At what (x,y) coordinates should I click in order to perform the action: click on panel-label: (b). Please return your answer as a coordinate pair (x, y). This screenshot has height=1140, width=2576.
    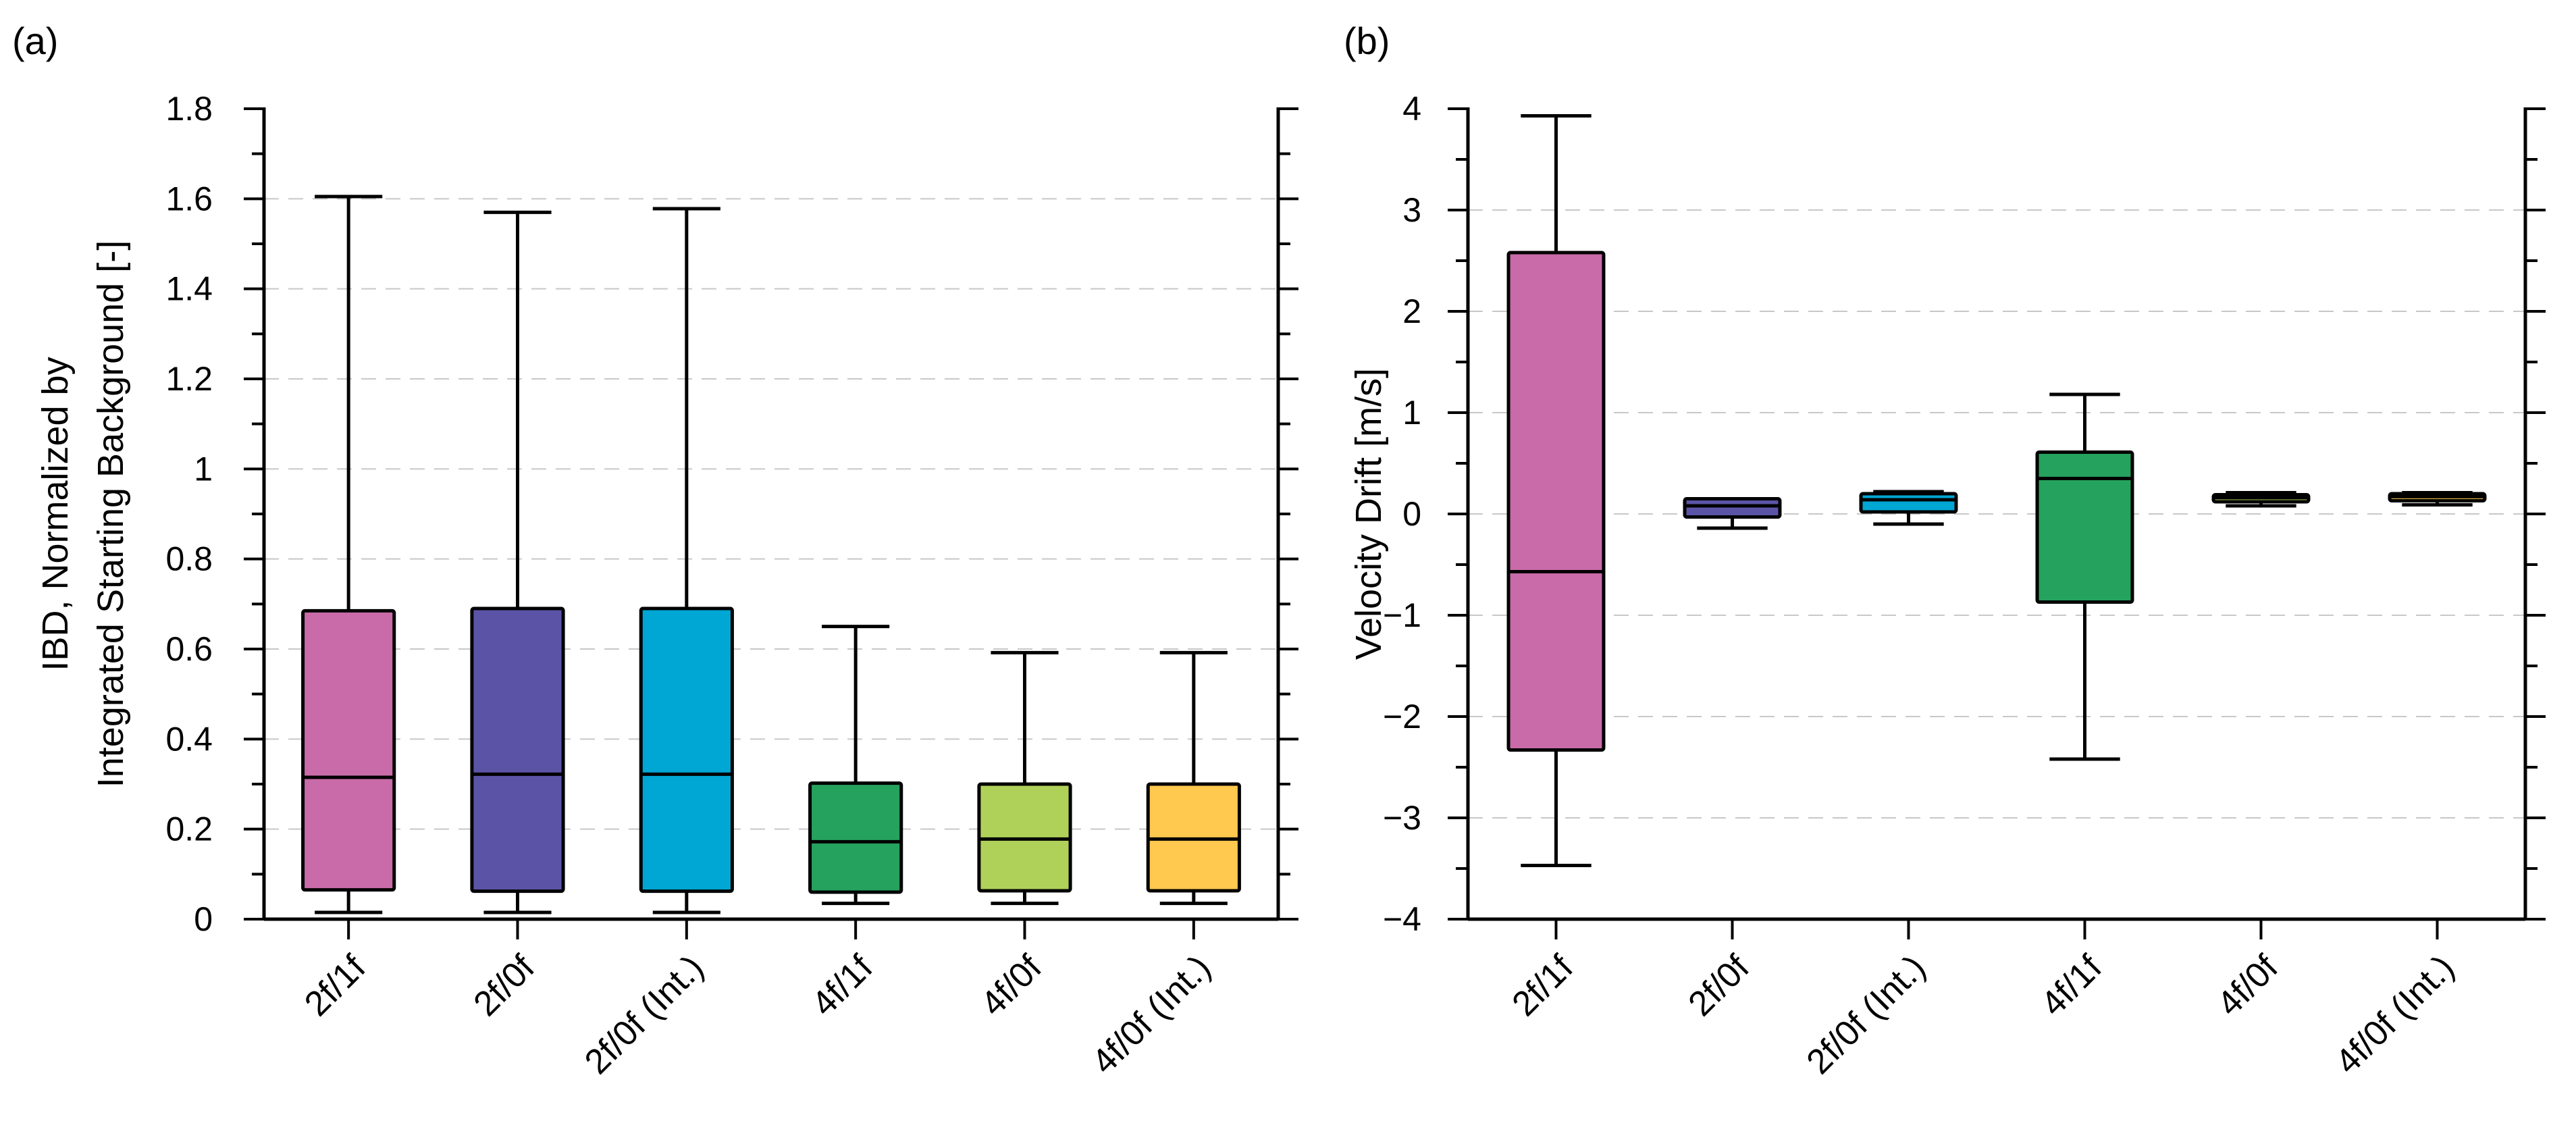
    Looking at the image, I should click on (1367, 41).